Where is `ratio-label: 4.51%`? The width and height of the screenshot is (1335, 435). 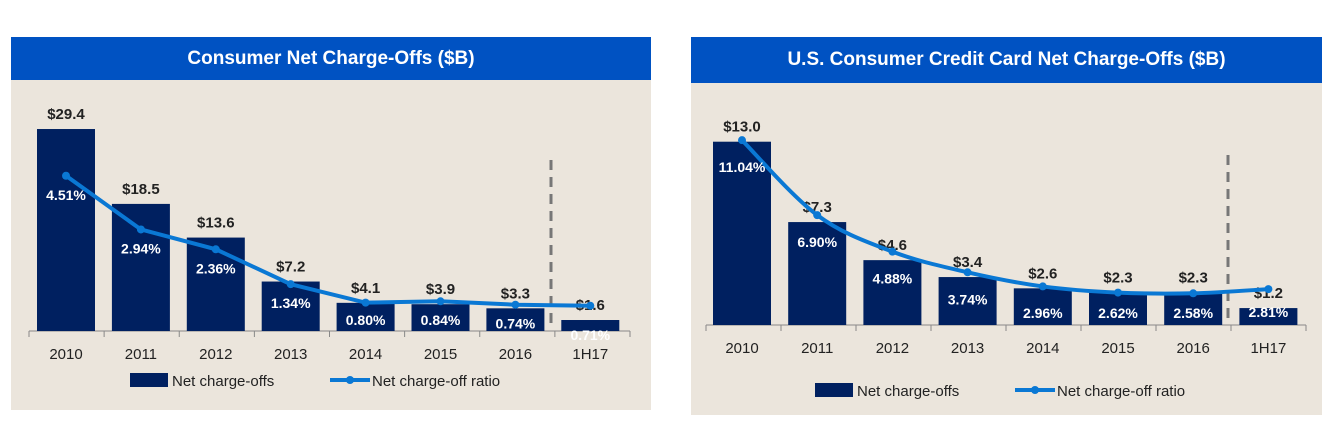
ratio-label: 4.51% is located at coordinates (66, 195).